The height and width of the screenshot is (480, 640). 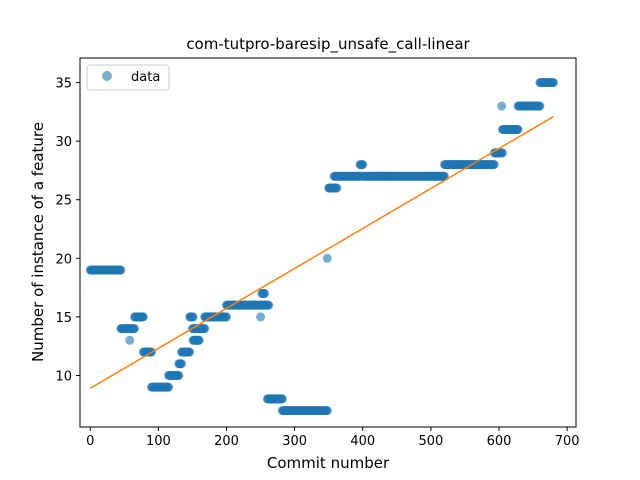 I want to click on legend: data, so click(x=128, y=77).